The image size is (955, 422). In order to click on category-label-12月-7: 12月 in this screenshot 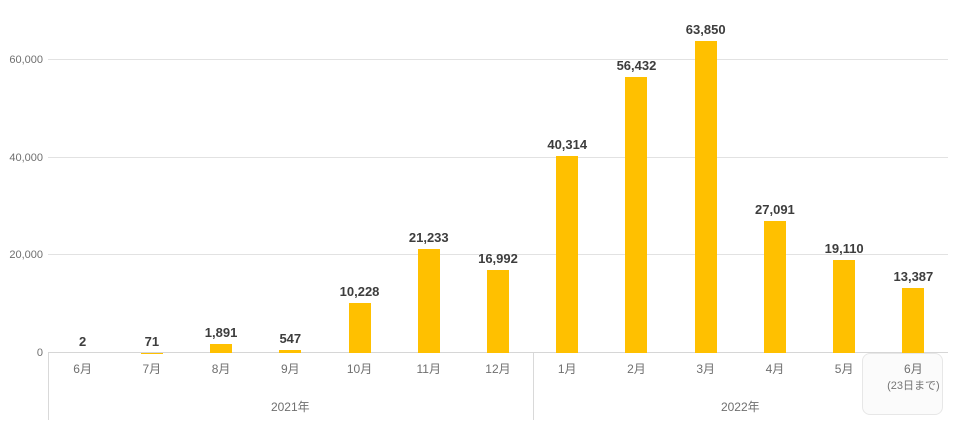, I will do `click(498, 369)`.